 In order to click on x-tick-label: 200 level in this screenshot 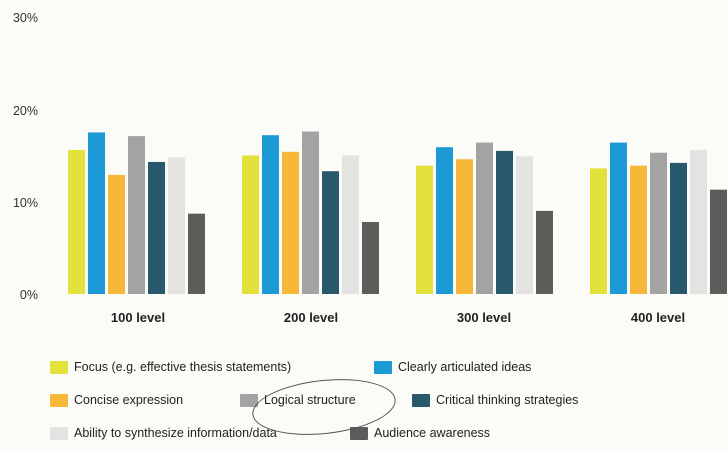, I will do `click(311, 317)`.